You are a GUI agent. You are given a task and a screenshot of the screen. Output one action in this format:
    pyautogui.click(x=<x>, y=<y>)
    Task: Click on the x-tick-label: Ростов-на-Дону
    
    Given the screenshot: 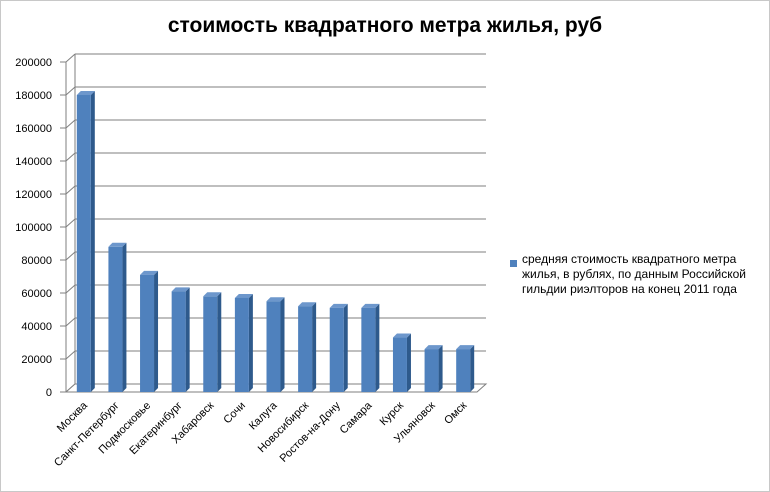 What is the action you would take?
    pyautogui.click(x=311, y=432)
    